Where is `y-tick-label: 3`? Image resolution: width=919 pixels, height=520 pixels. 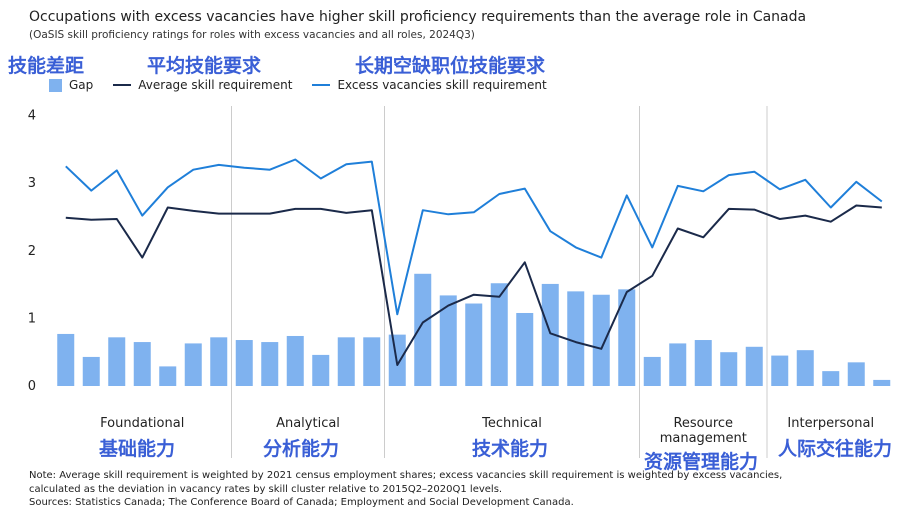 y-tick-label: 3 is located at coordinates (32, 183).